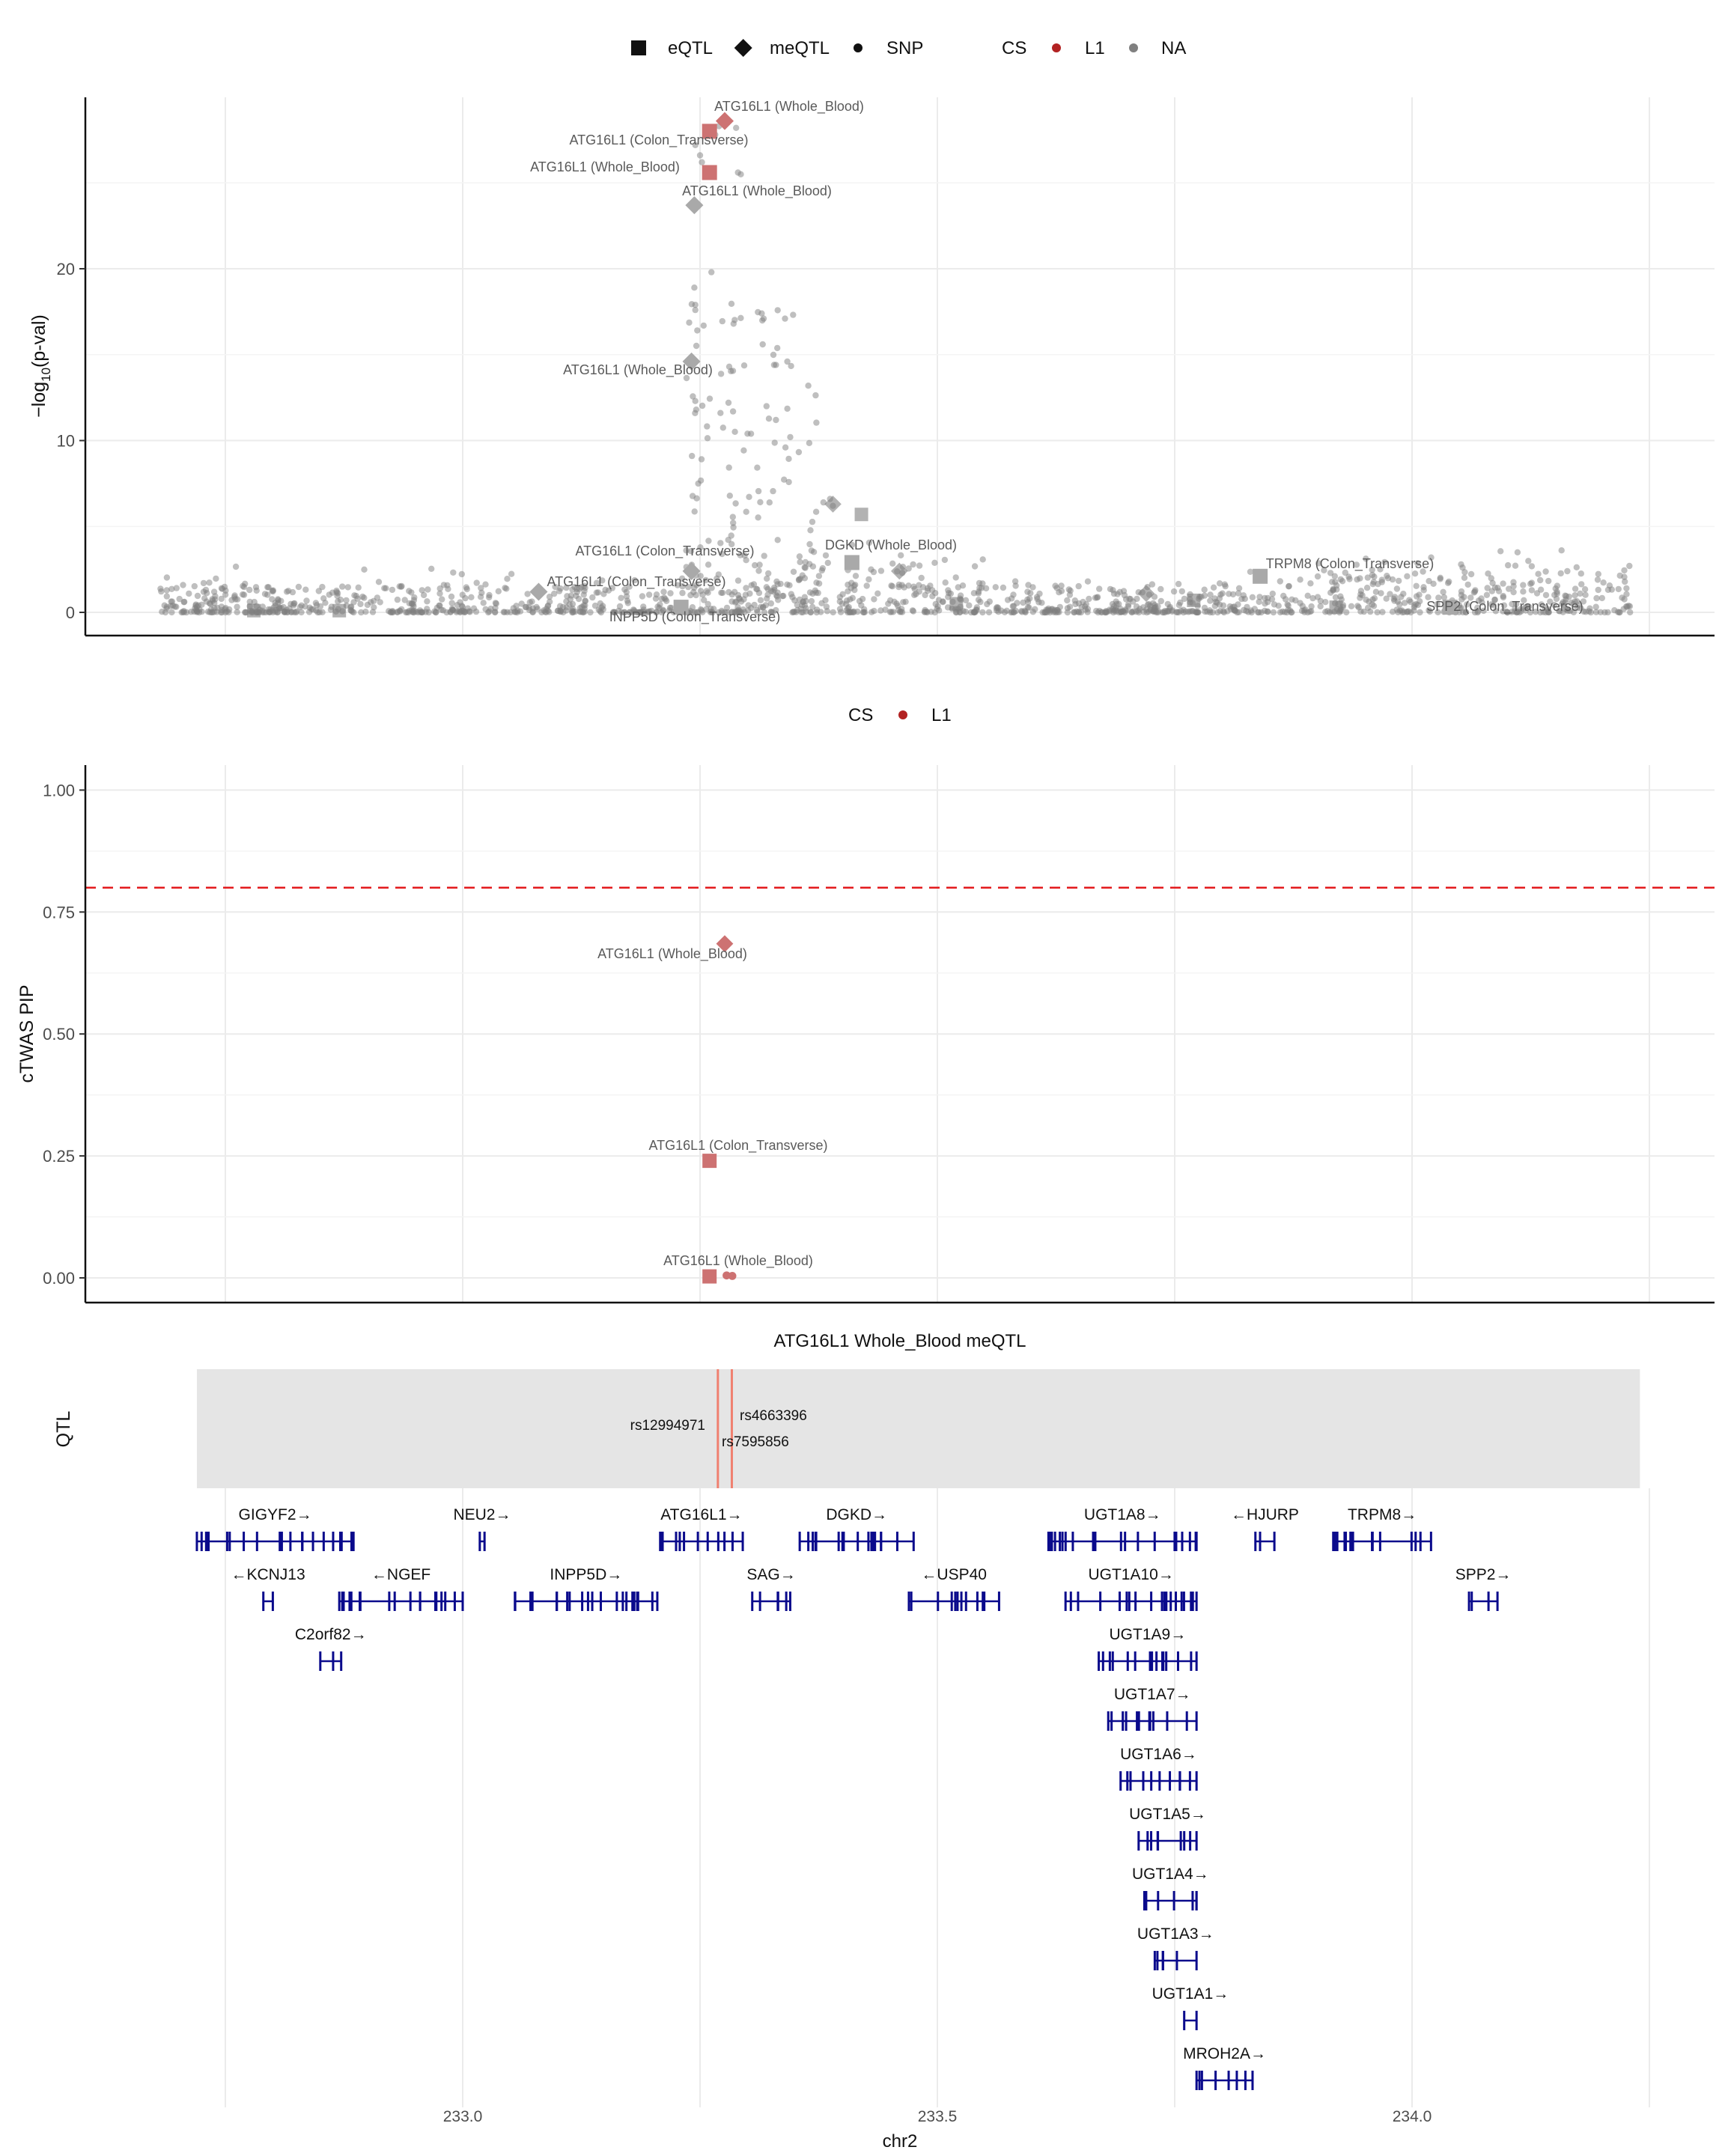 The image size is (1725, 2156). What do you see at coordinates (918, 1428) in the screenshot?
I see `qtl-band` at bounding box center [918, 1428].